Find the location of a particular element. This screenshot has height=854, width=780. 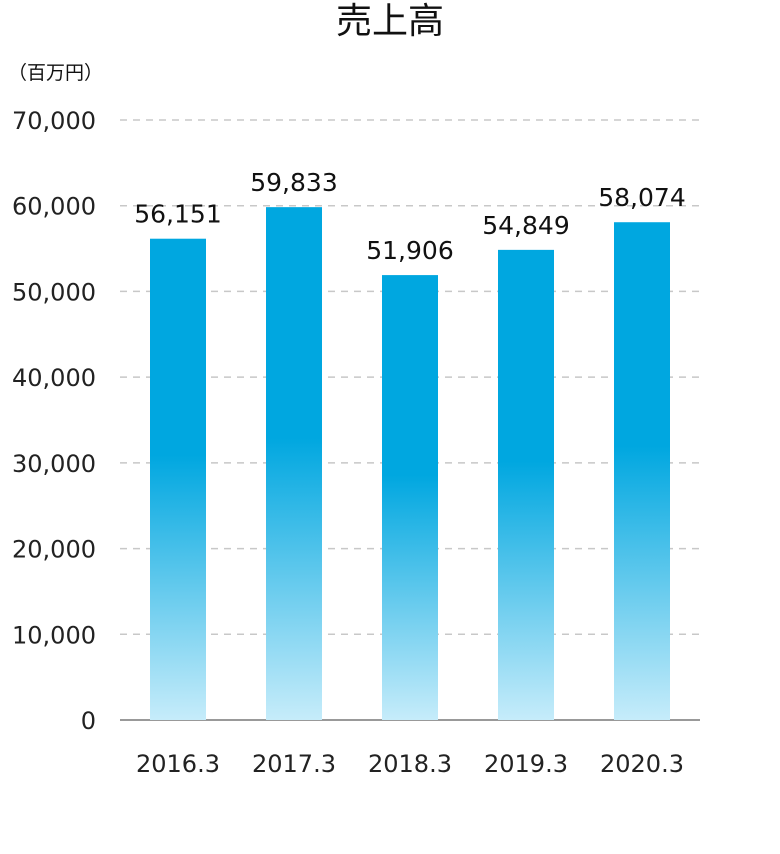

y-tick-label: 0 is located at coordinates (88, 721).